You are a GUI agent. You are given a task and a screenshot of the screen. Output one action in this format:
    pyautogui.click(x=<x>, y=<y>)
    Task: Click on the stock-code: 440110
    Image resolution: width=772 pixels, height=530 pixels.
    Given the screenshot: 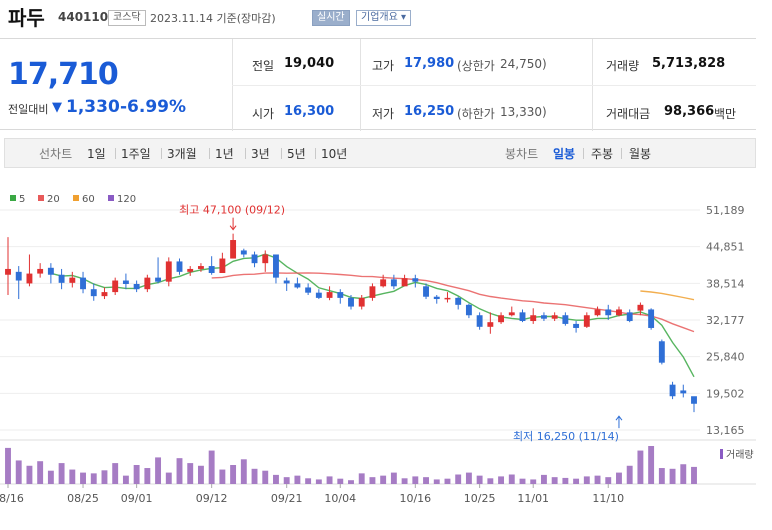 What is the action you would take?
    pyautogui.click(x=83, y=17)
    